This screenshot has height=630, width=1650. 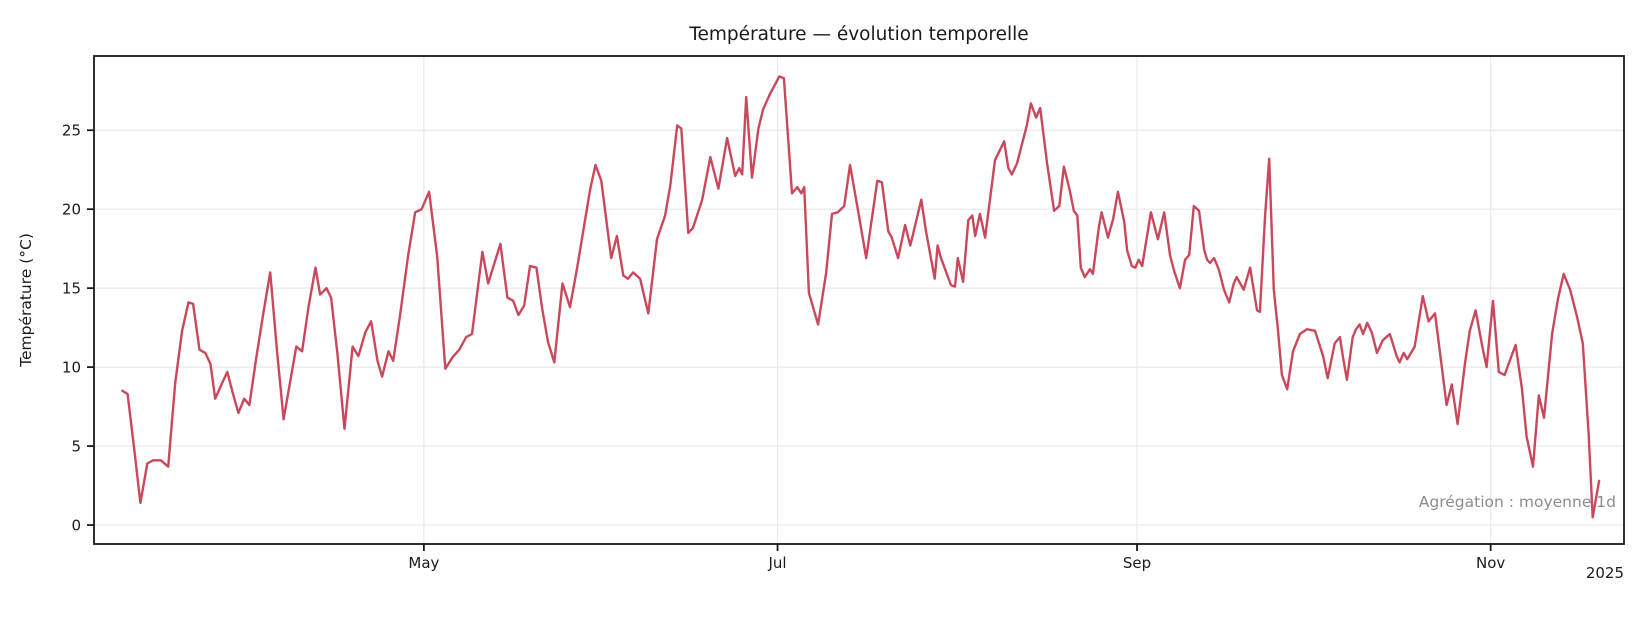 What do you see at coordinates (1490, 563) in the screenshot?
I see `x-tick-label: Nov` at bounding box center [1490, 563].